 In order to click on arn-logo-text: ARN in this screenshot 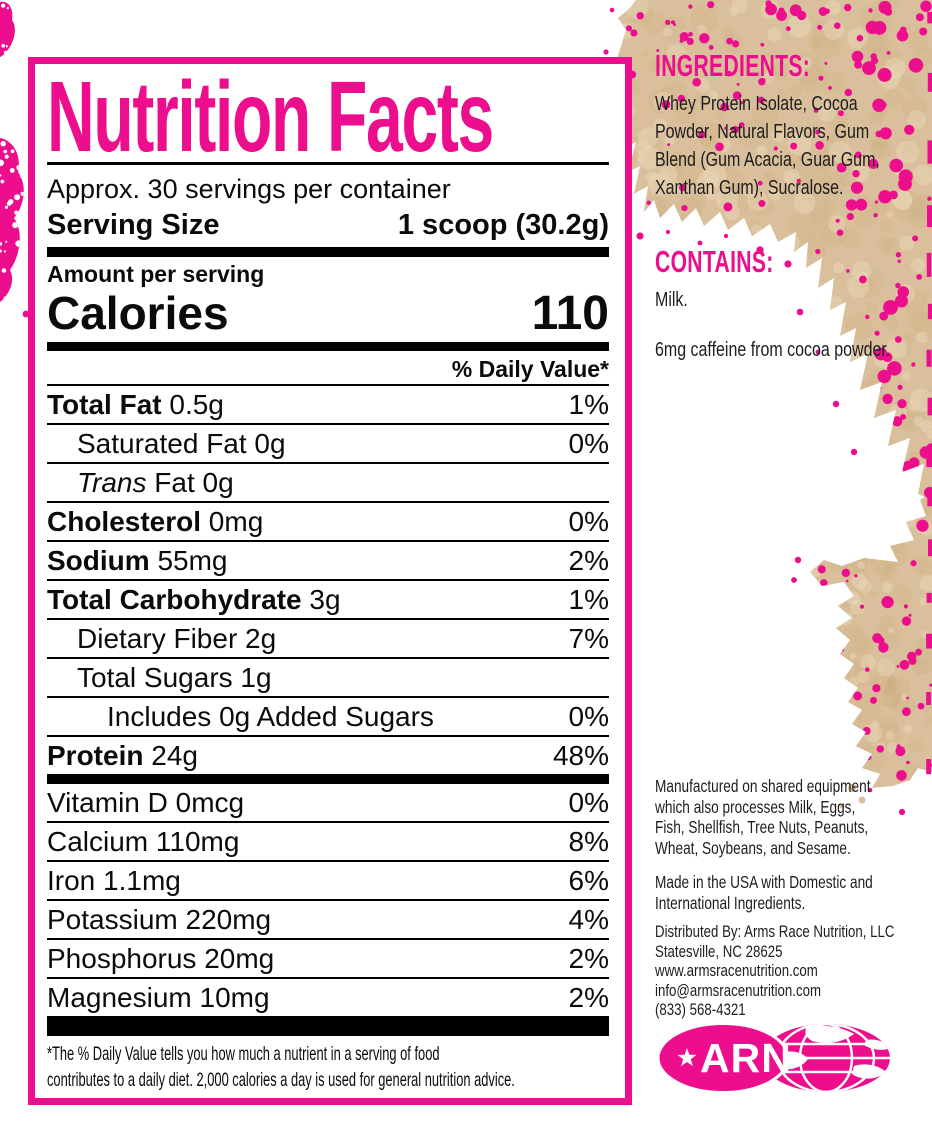, I will do `click(746, 1058)`.